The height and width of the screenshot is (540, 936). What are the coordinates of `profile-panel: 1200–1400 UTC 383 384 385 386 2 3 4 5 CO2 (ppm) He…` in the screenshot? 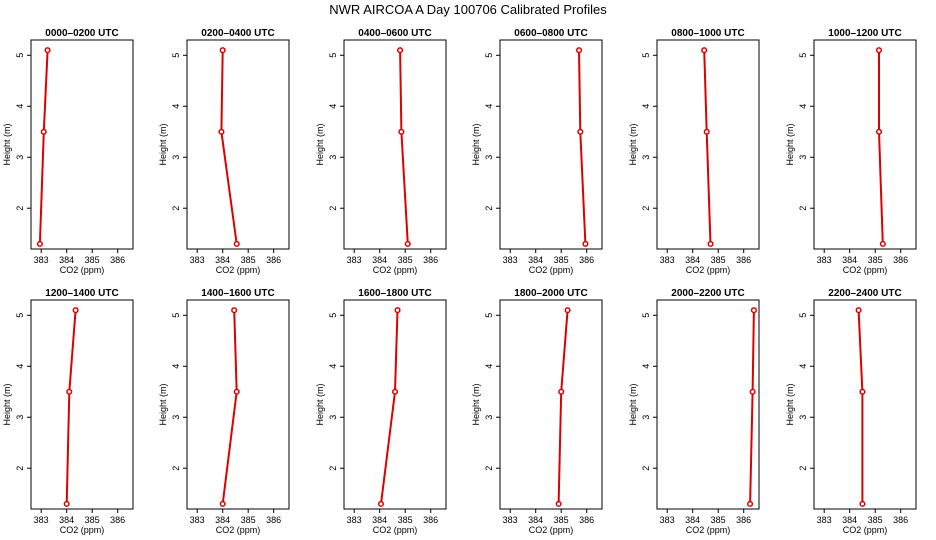 It's located at (68, 411).